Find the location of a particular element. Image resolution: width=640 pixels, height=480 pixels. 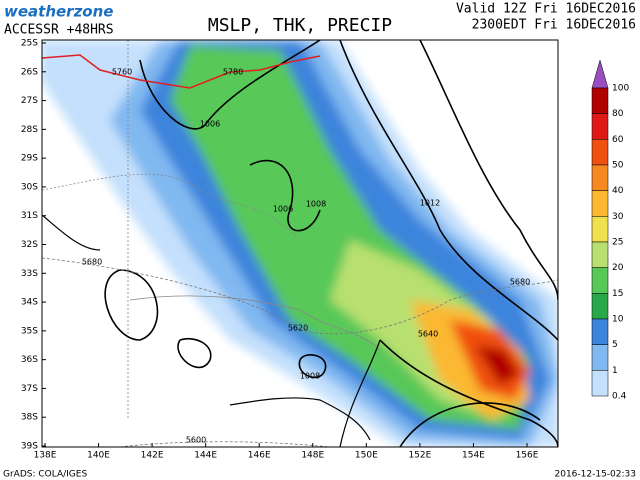

lon-label: 144E is located at coordinates (205, 456).